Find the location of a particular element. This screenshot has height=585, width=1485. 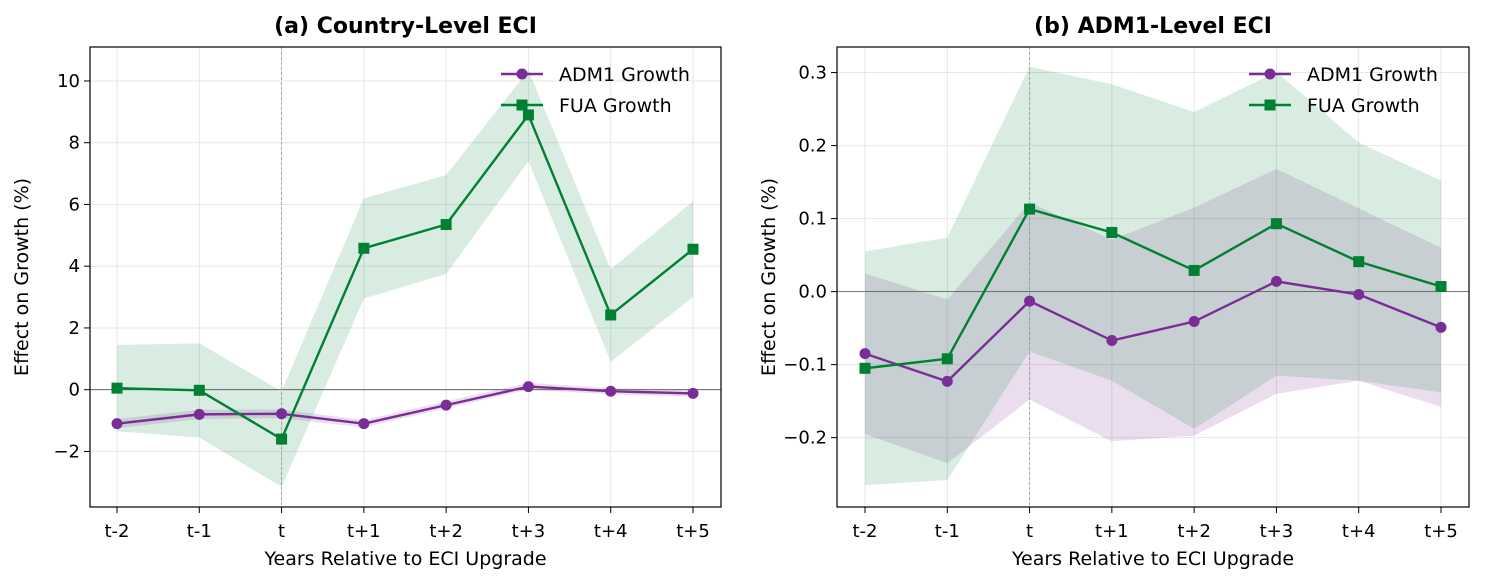

y-tick-label: 8 is located at coordinates (74, 143).